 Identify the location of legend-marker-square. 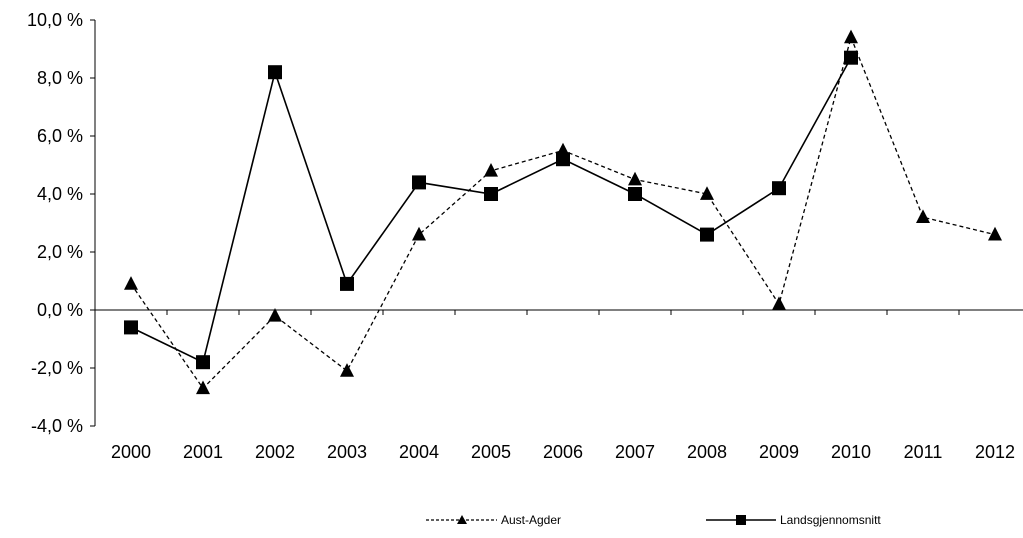
(741, 520).